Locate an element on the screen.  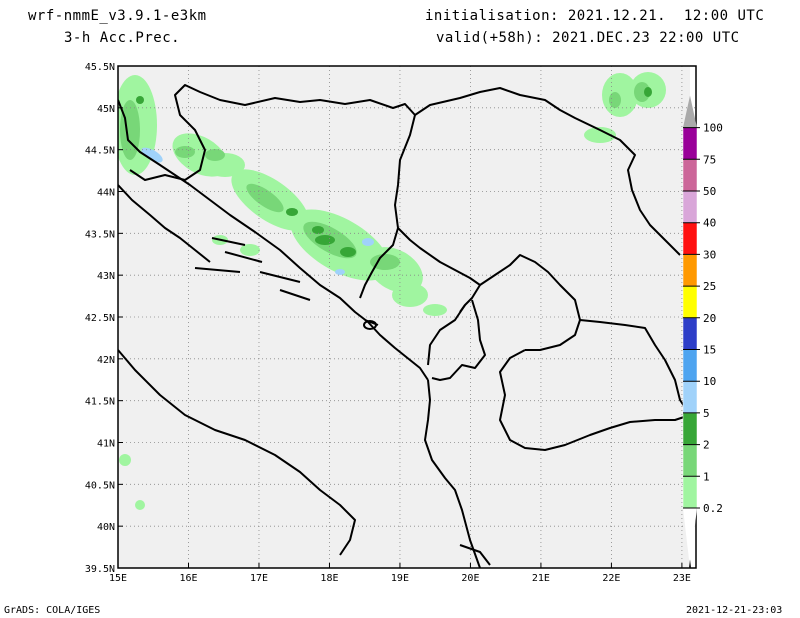
footer-timestamp: 2021-12-21-23:03 is located at coordinates (734, 610).